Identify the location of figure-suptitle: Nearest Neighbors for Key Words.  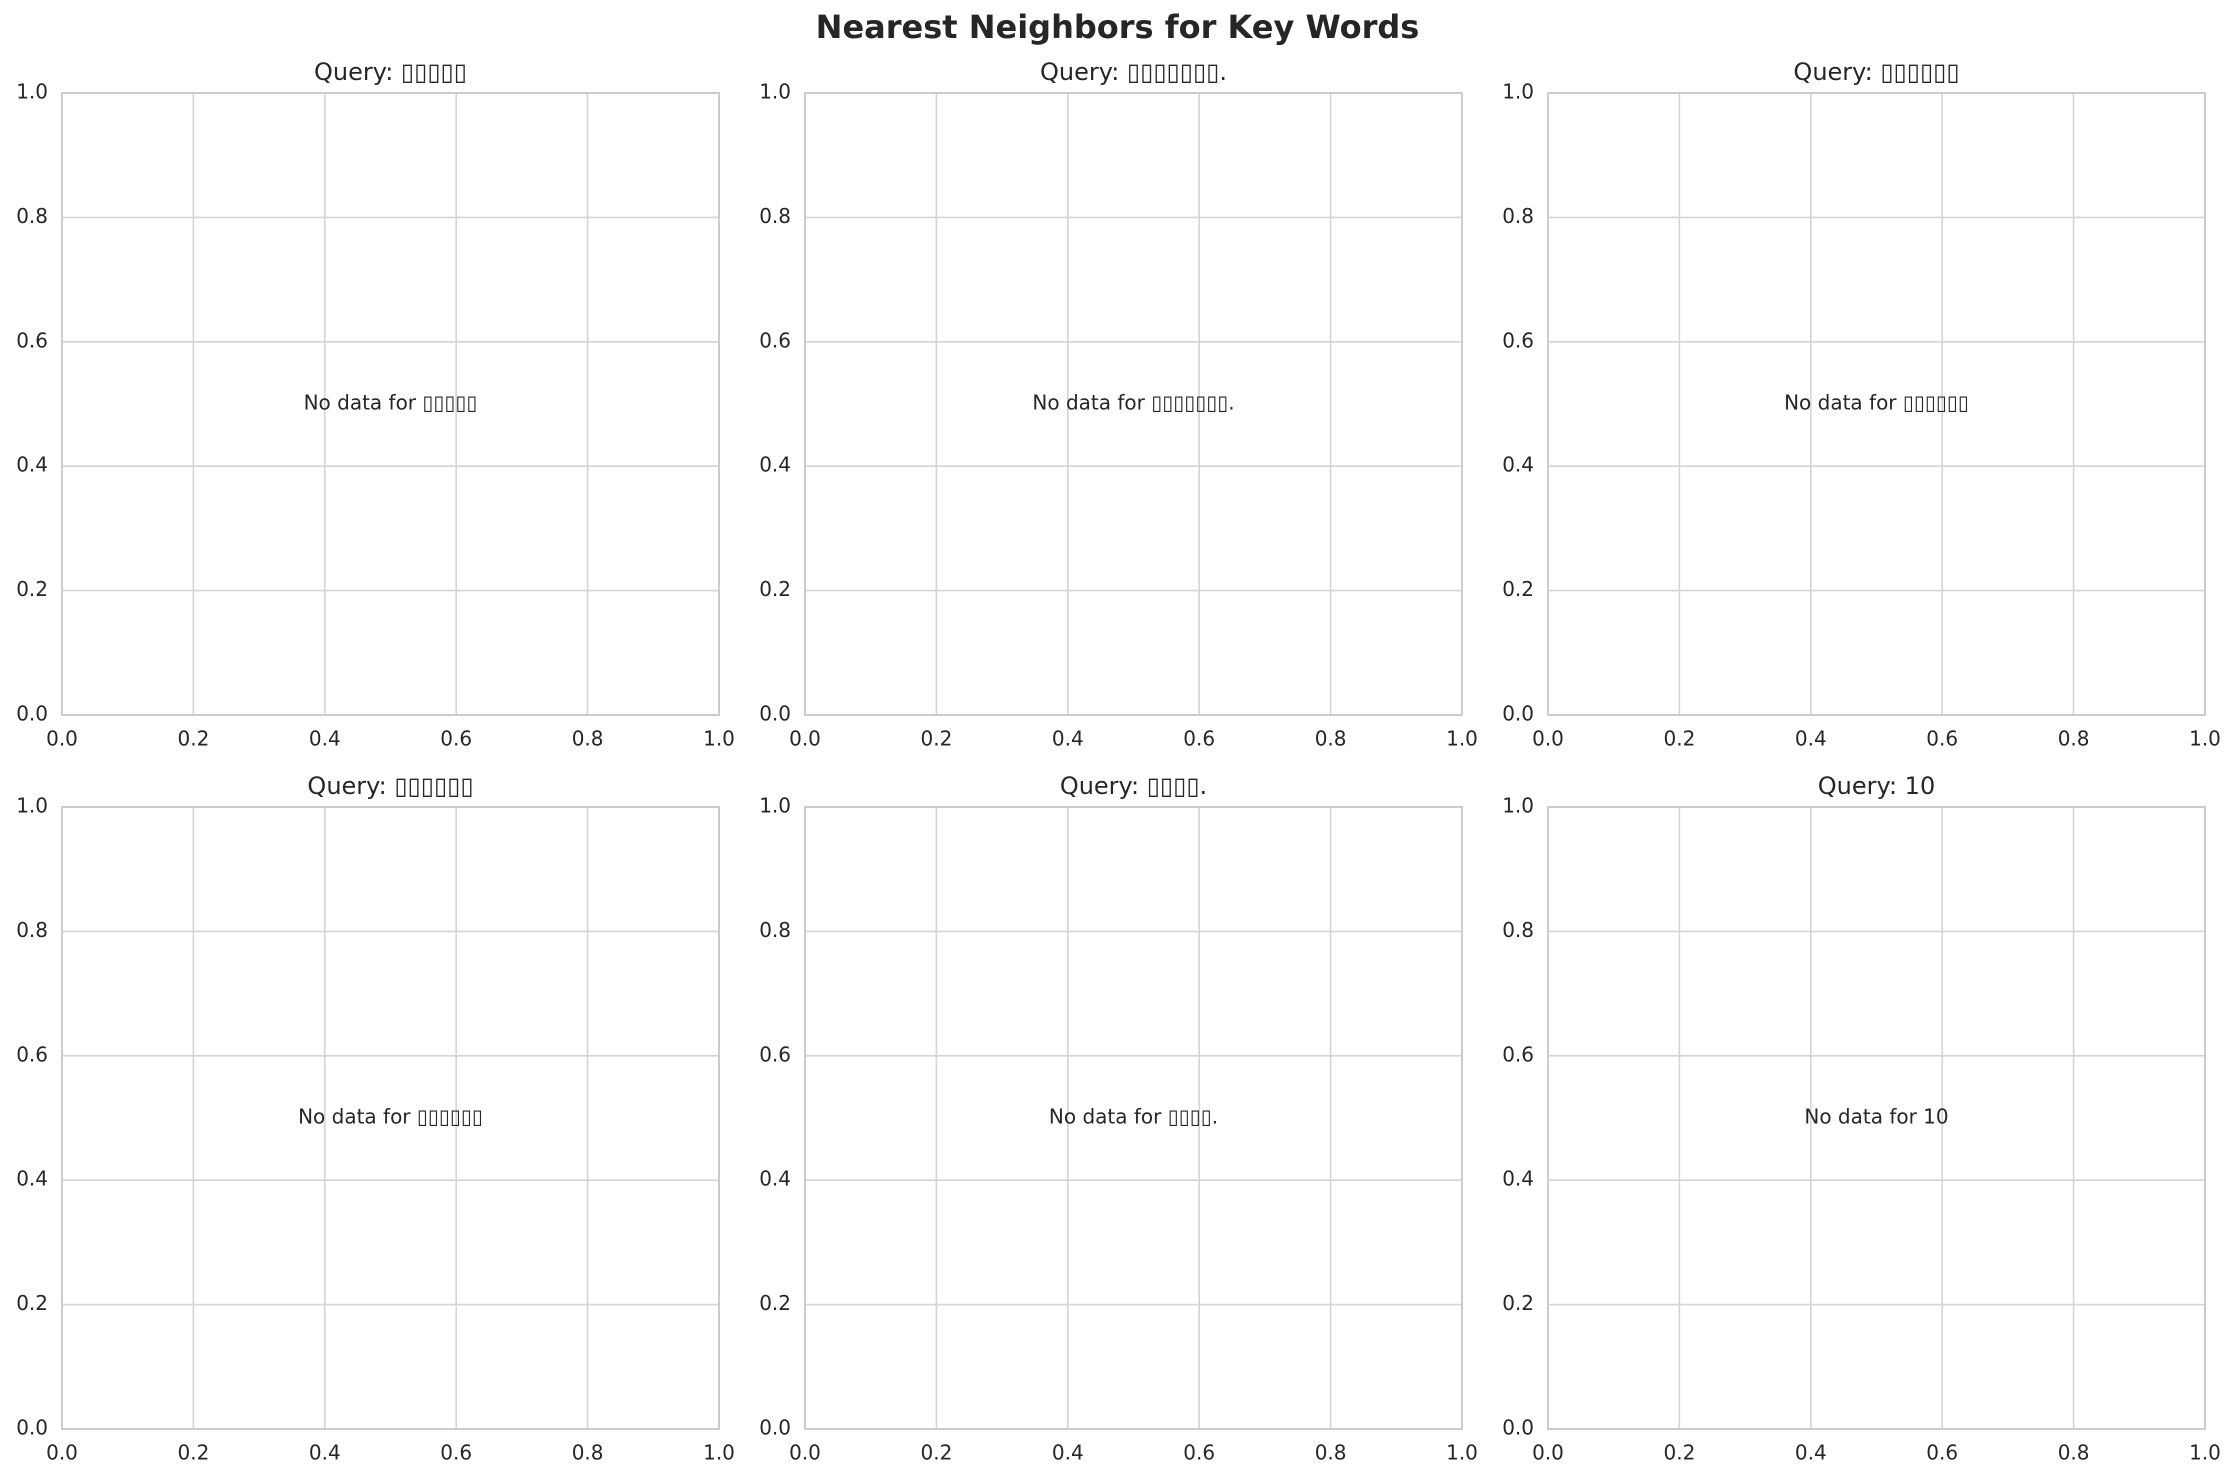
(1118, 27).